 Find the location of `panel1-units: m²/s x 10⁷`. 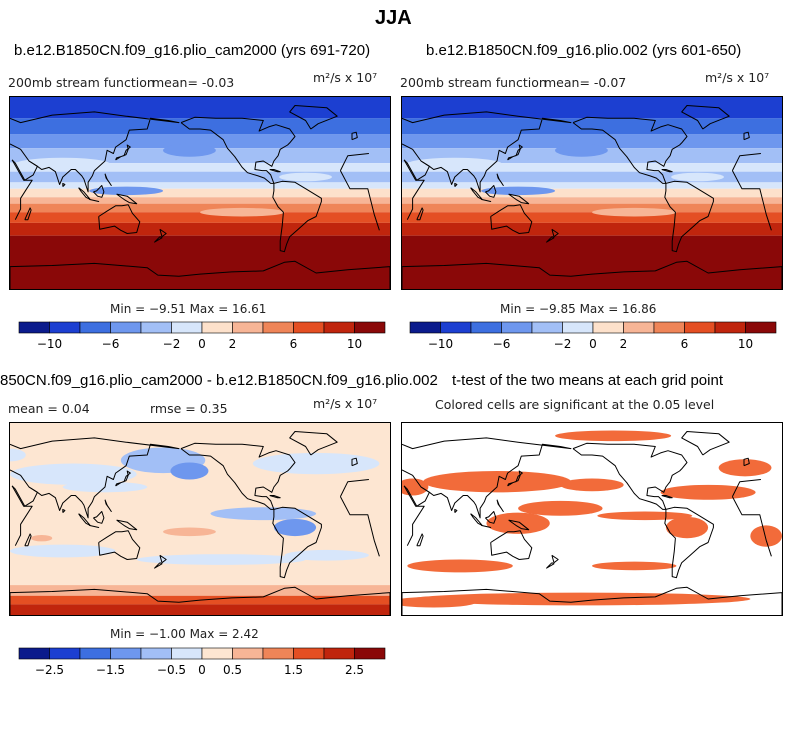

panel1-units: m²/s x 10⁷ is located at coordinates (345, 77).